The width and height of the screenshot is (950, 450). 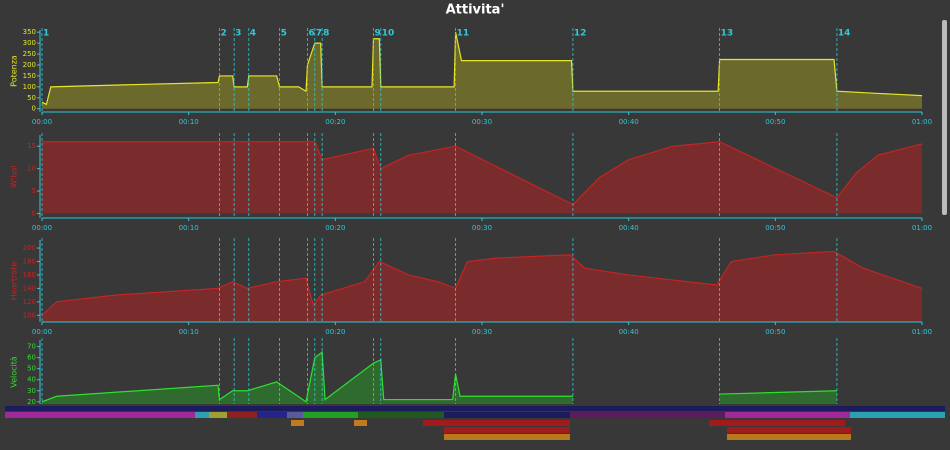 What do you see at coordinates (238, 34) in the screenshot?
I see `interval-label: 3` at bounding box center [238, 34].